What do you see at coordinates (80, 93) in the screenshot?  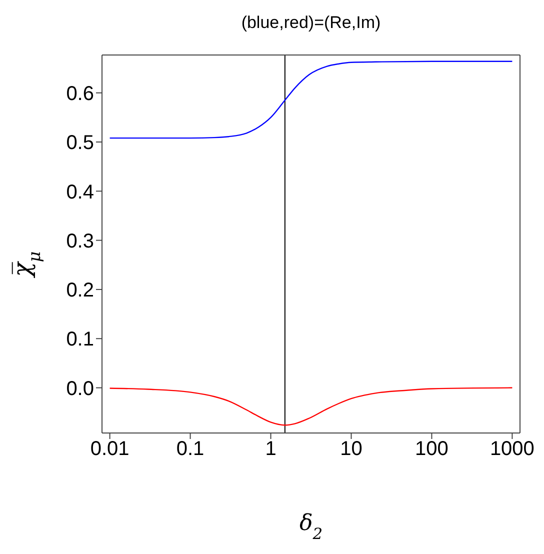 I see `y-tick-label: 0.6` at bounding box center [80, 93].